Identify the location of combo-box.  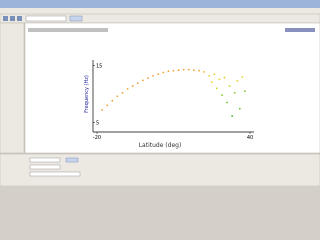
(46, 18).